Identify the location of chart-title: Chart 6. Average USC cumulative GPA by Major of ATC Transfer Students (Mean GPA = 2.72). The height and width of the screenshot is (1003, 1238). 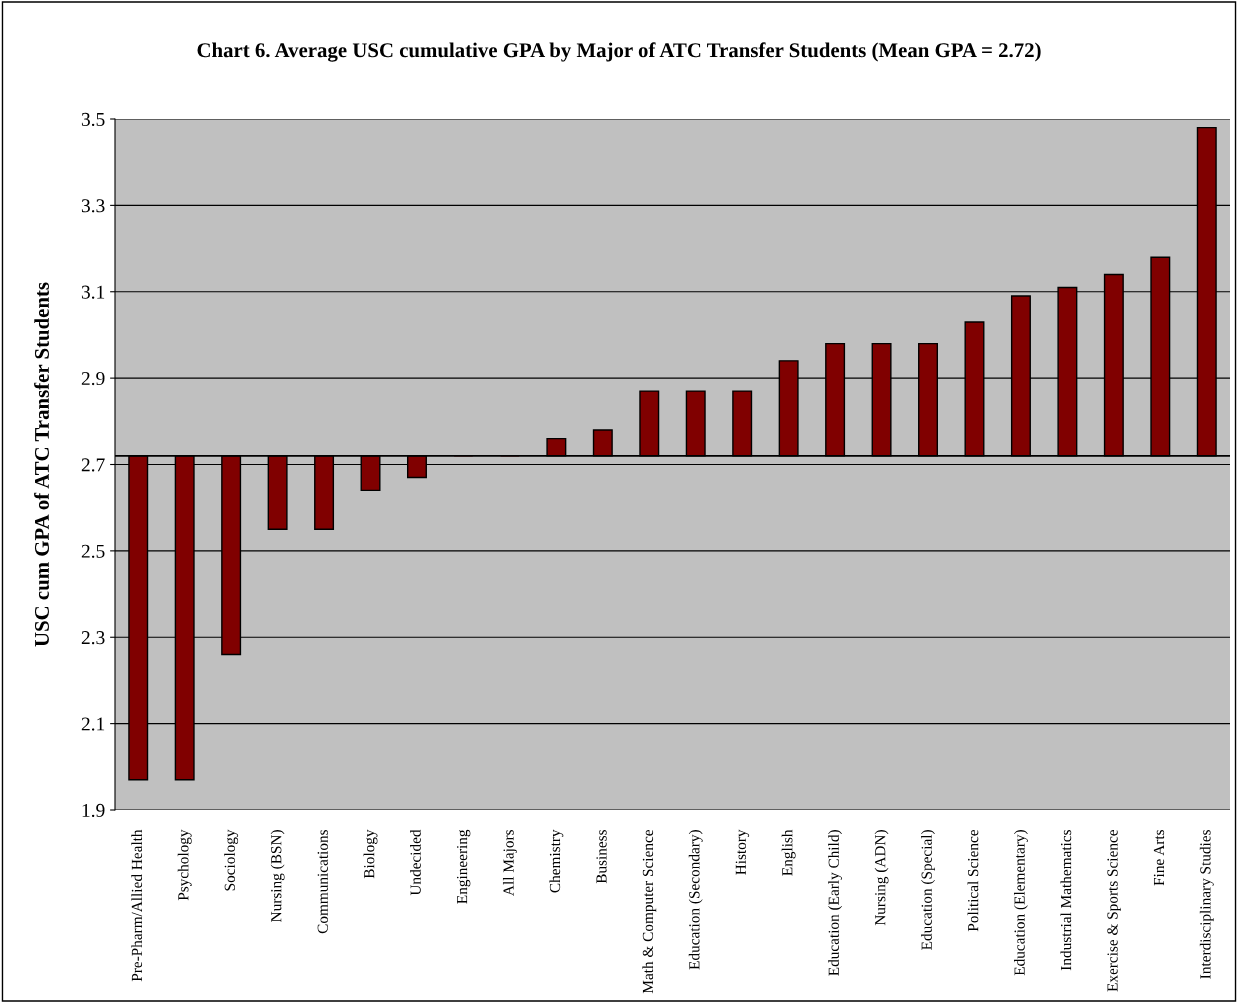
(619, 52).